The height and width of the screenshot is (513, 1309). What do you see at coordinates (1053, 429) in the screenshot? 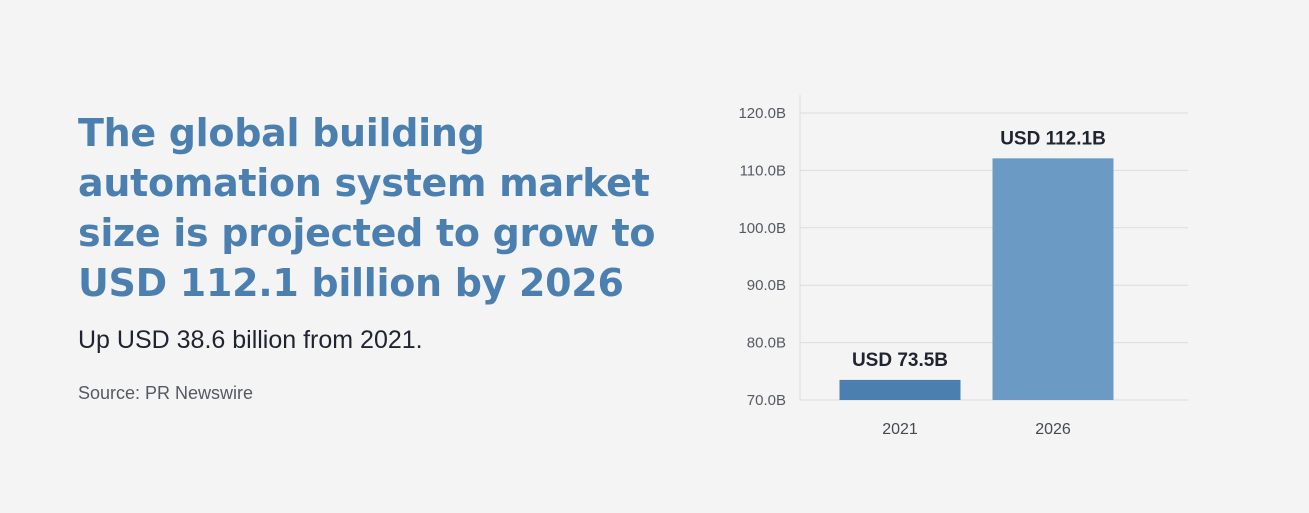
I see `x-tick-label: 2026` at bounding box center [1053, 429].